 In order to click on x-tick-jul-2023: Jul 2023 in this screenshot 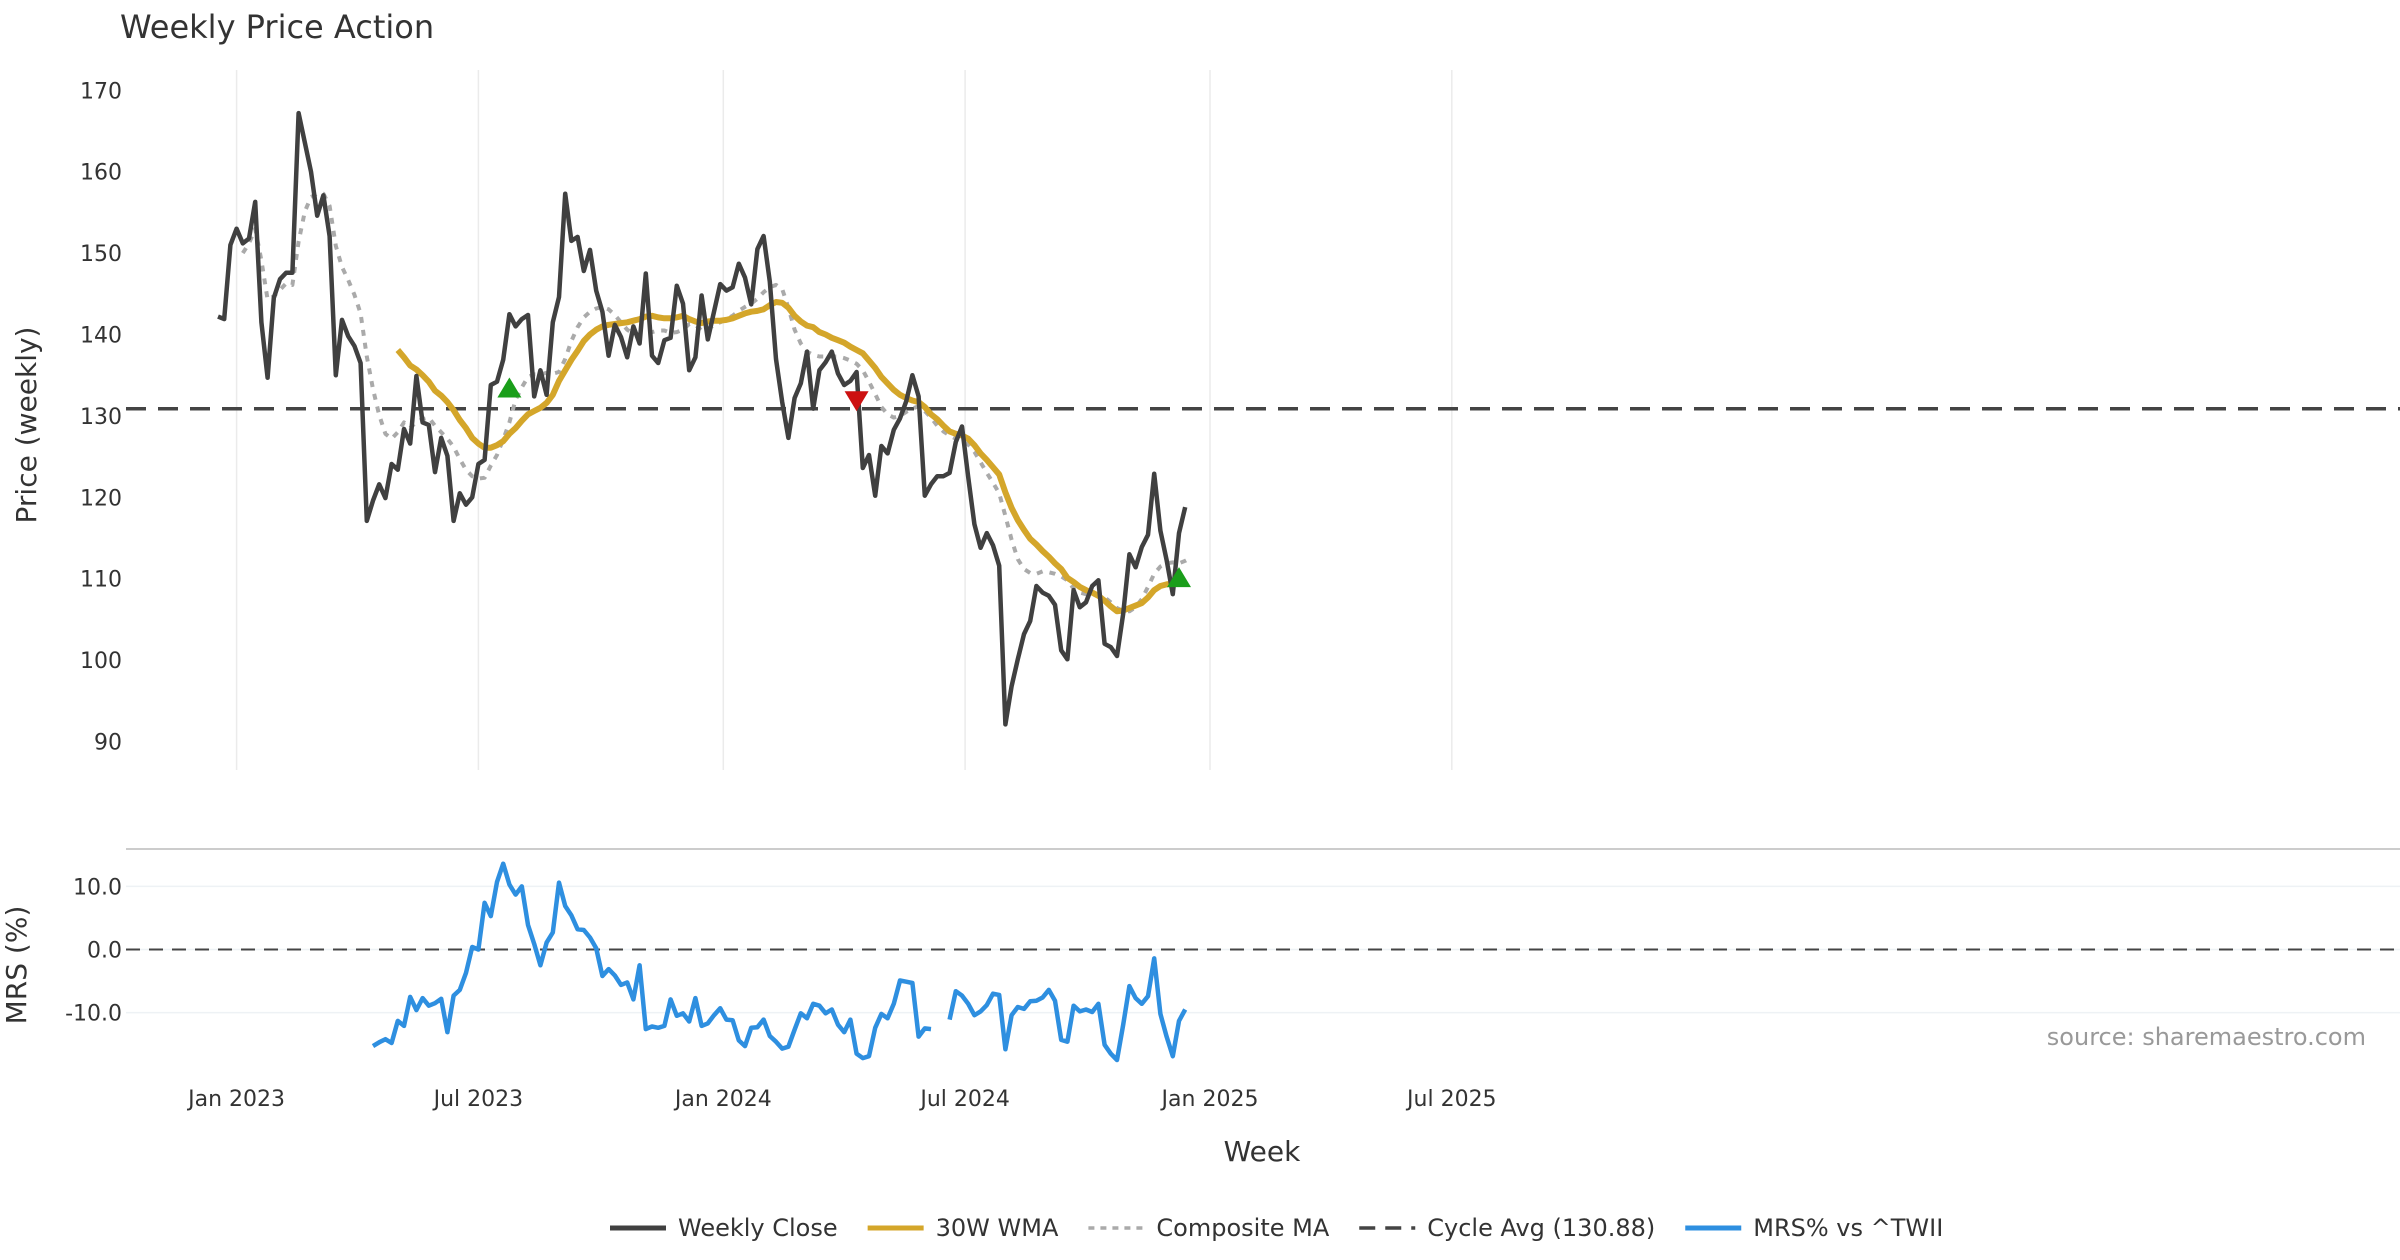, I will do `click(478, 1099)`.